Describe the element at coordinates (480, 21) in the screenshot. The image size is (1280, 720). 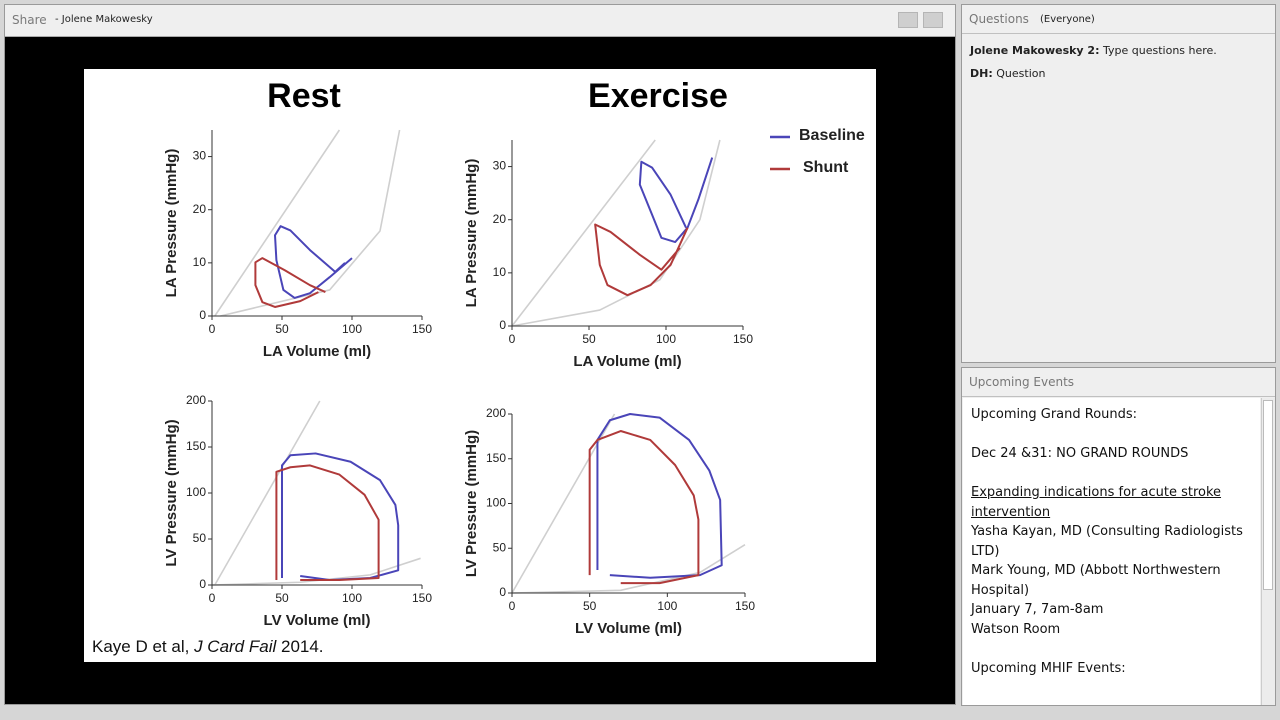
I see `share-bar: Share - Jolene Makowesky` at that location.